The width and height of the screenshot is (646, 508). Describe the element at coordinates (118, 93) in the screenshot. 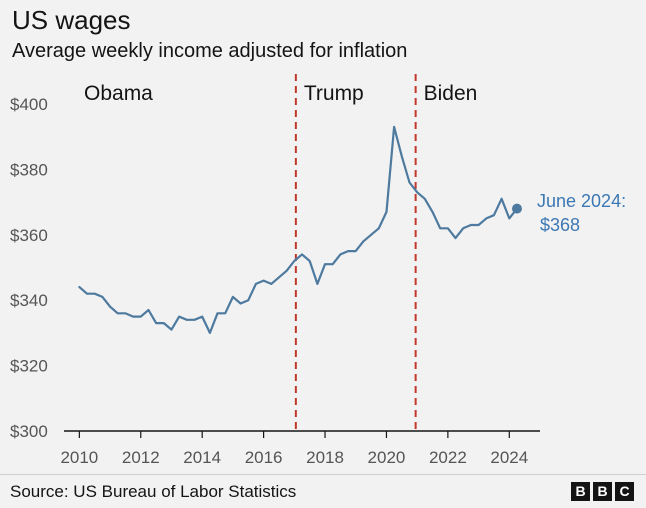

I see `era-label: Obama` at that location.